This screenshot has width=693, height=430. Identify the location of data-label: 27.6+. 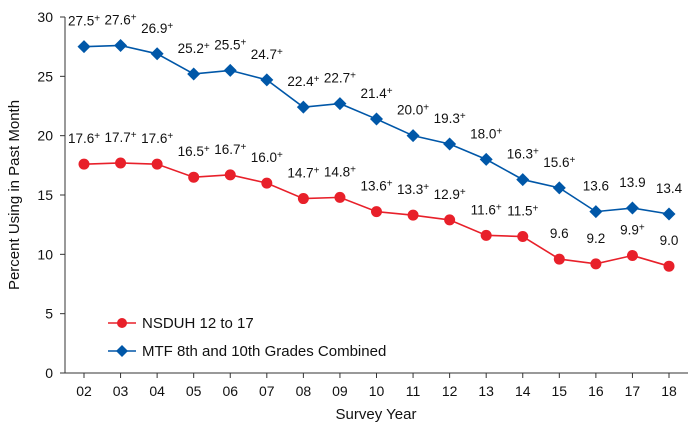
(121, 19).